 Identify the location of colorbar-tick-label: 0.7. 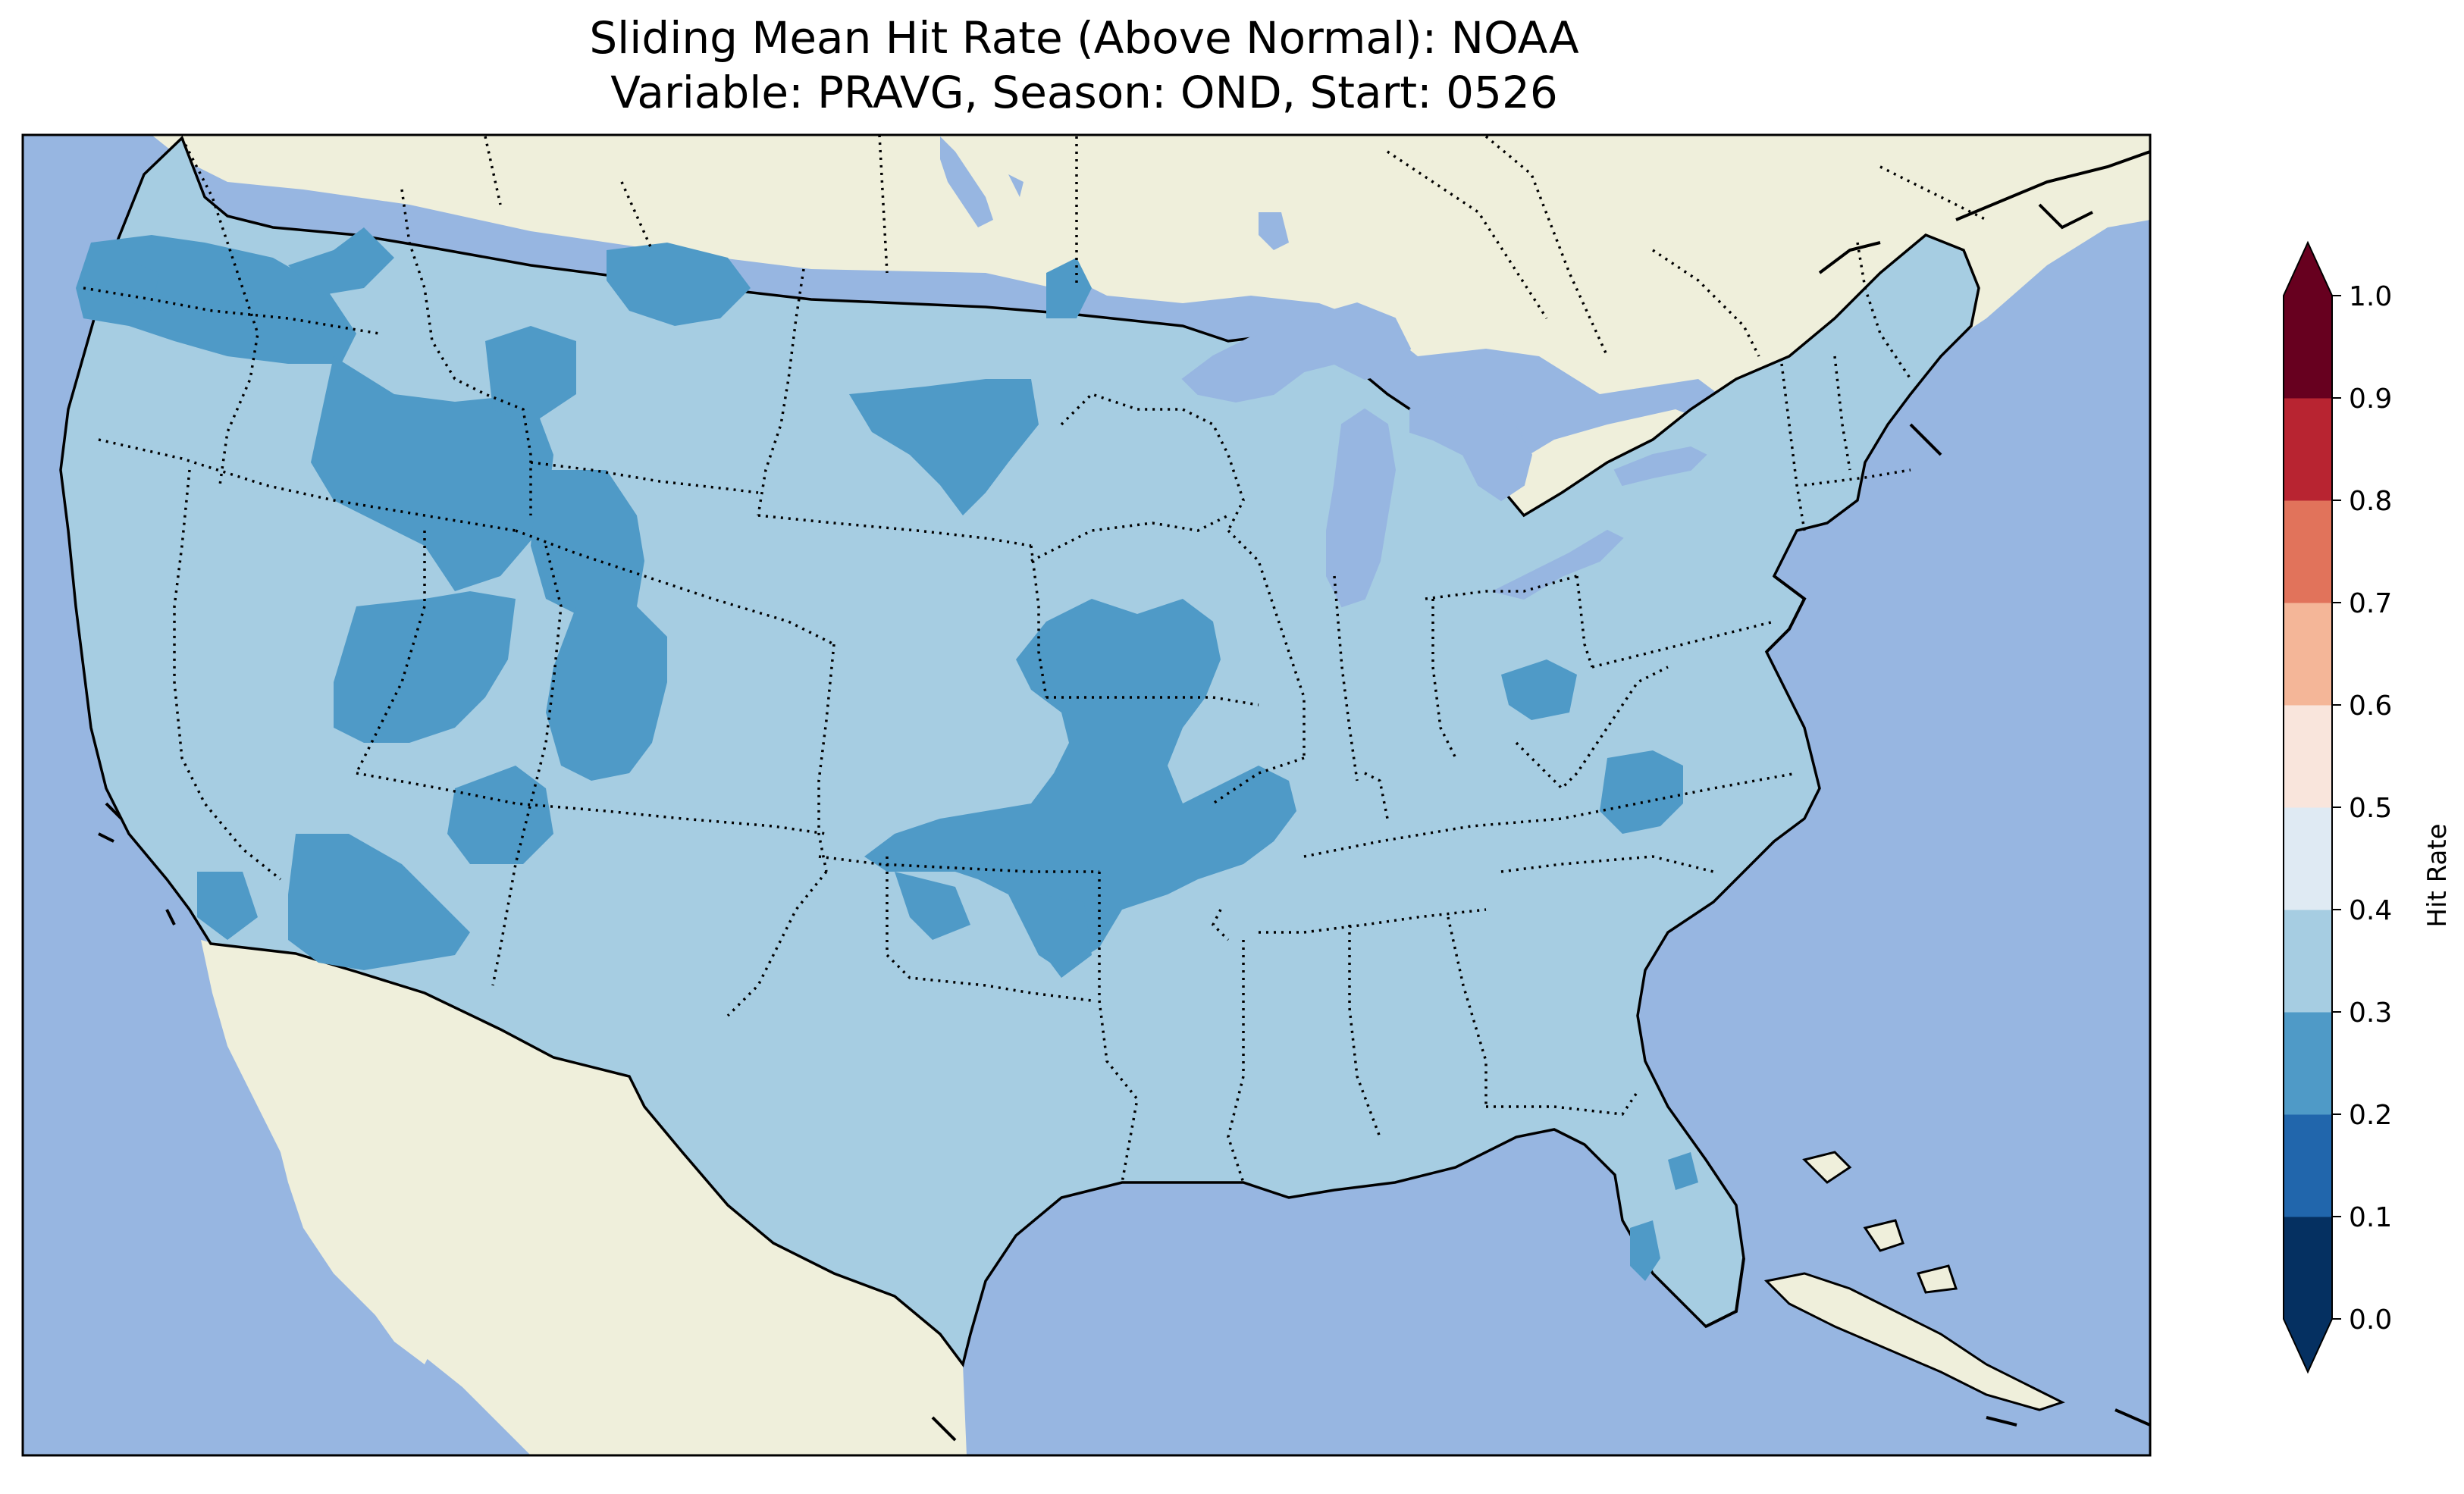
(2370, 603).